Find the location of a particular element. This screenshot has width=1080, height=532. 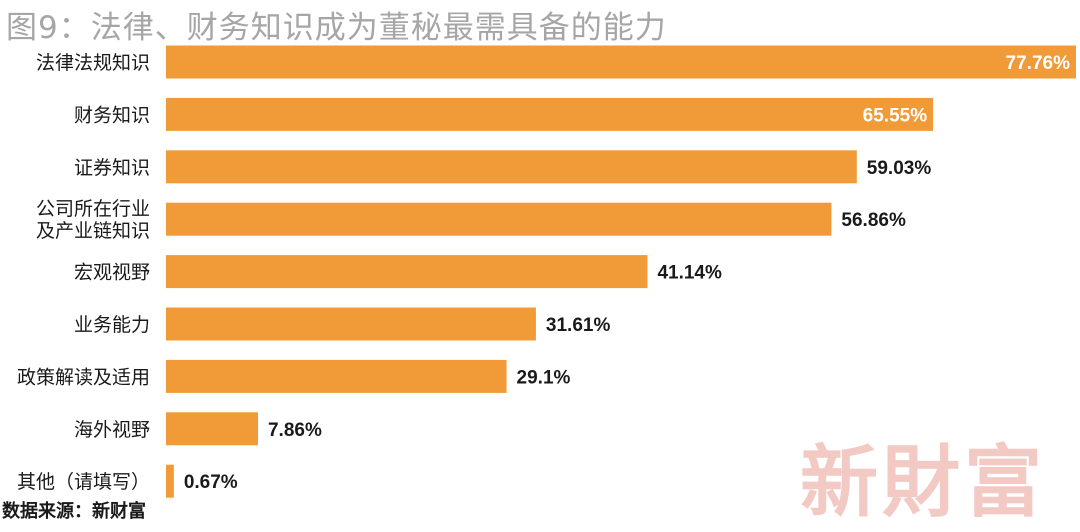

category-label-3: 公司所在行业及产业链知识 is located at coordinates (93, 220).